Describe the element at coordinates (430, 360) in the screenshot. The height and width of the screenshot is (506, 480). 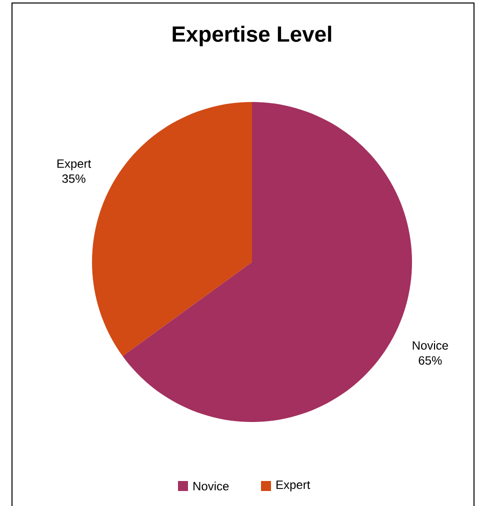
I see `data-label: 65%` at that location.